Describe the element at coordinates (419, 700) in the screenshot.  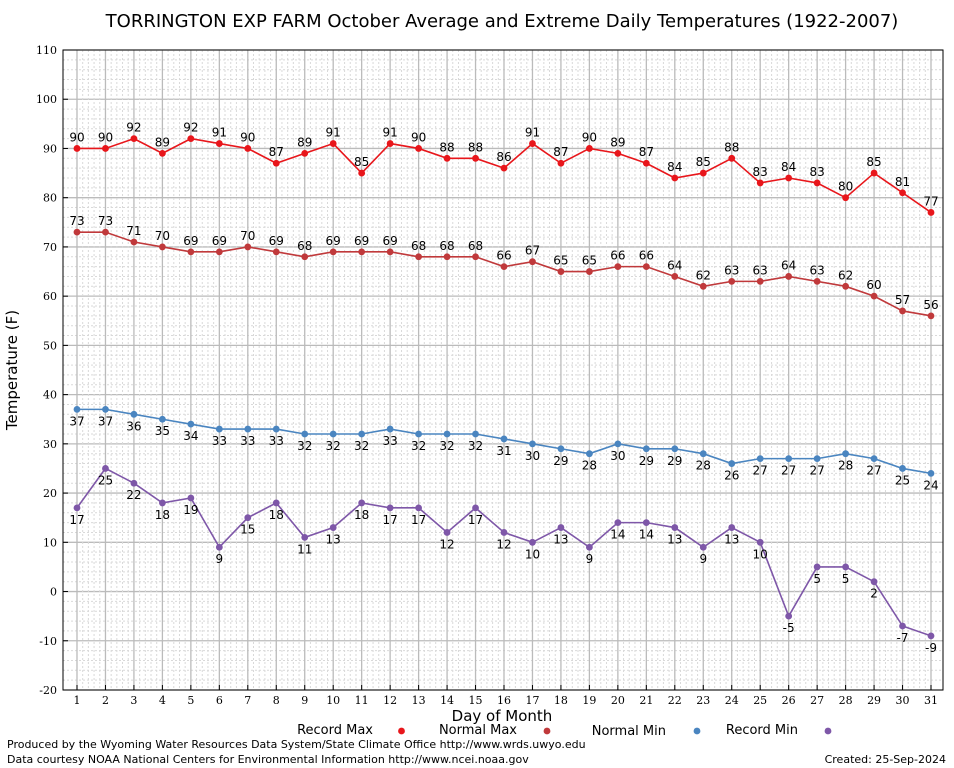
I see `x-tick-label: 13` at that location.